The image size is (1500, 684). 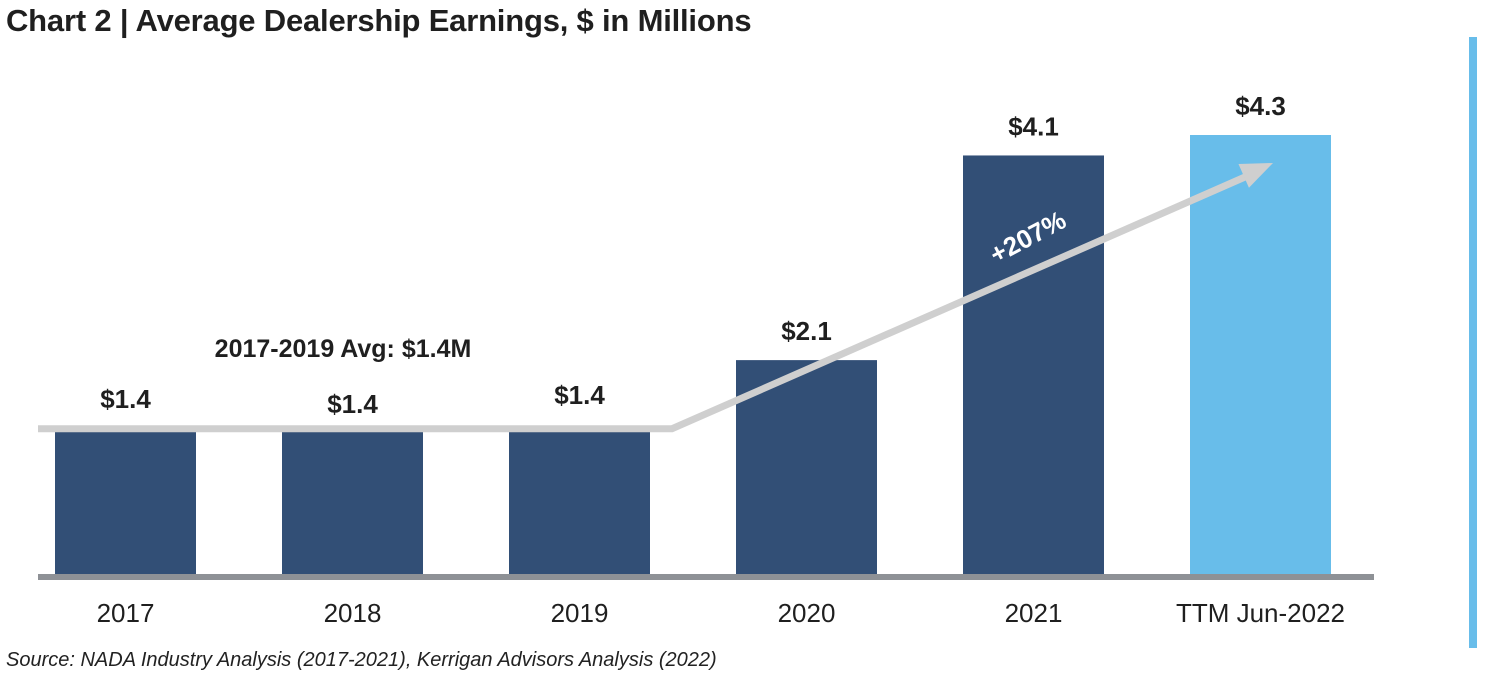 What do you see at coordinates (1255, 175) in the screenshot?
I see `arrow-head-icon` at bounding box center [1255, 175].